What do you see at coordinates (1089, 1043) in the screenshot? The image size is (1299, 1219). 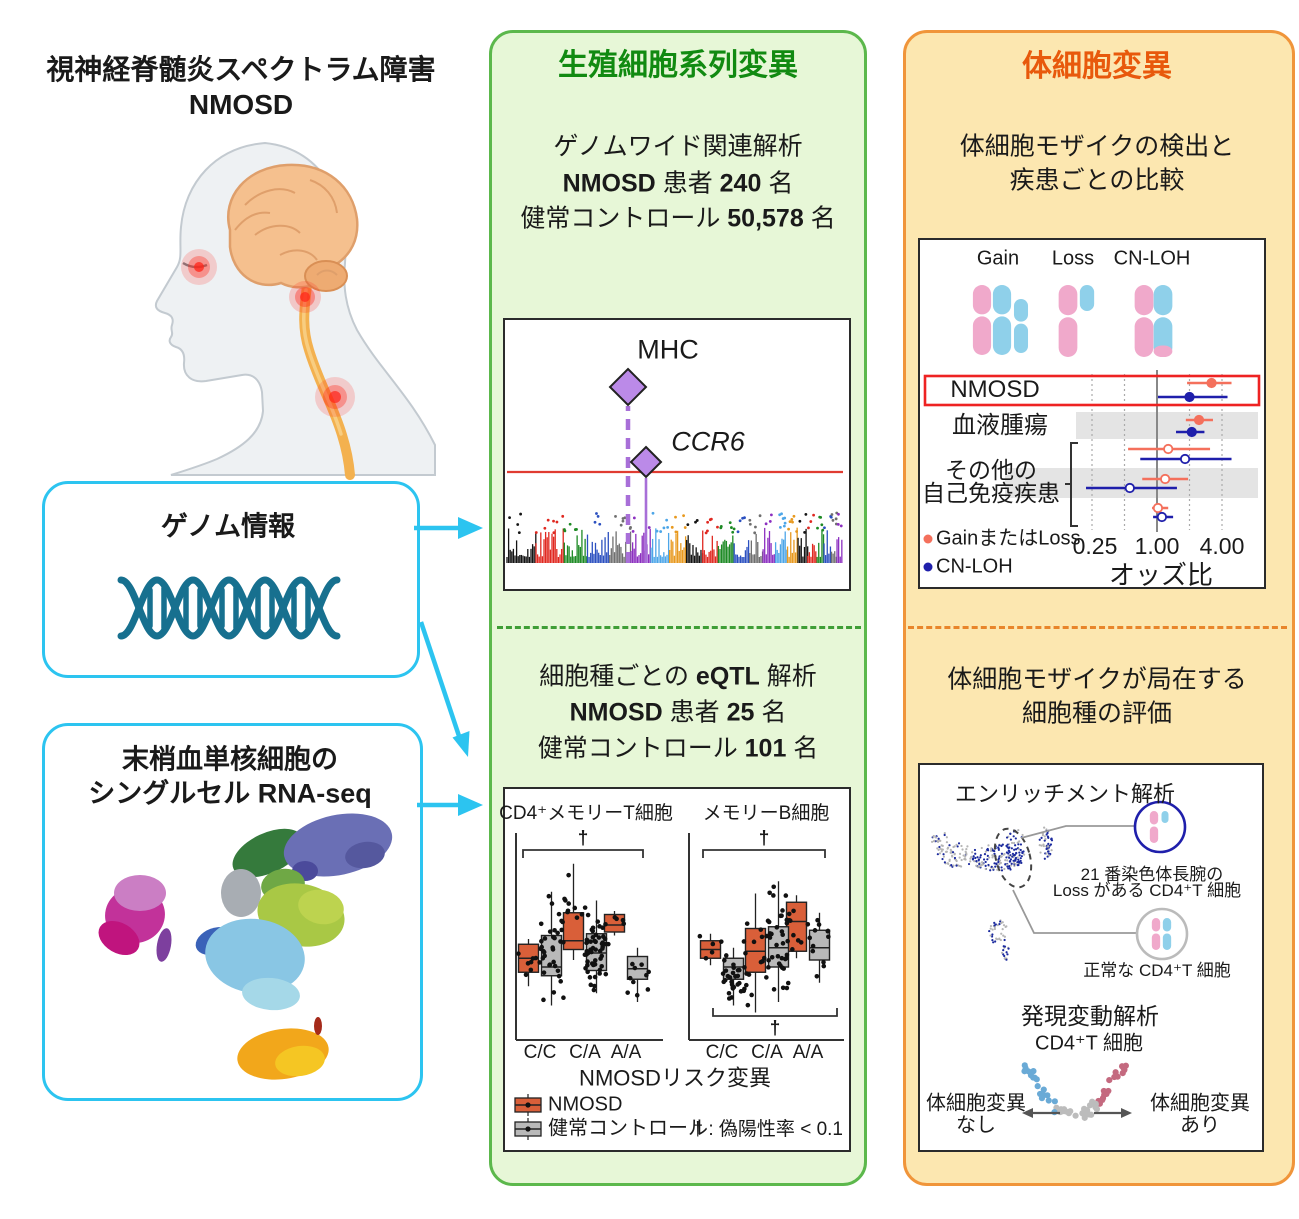 I see `dge-subtitle: CD4⁺T 細胞` at bounding box center [1089, 1043].